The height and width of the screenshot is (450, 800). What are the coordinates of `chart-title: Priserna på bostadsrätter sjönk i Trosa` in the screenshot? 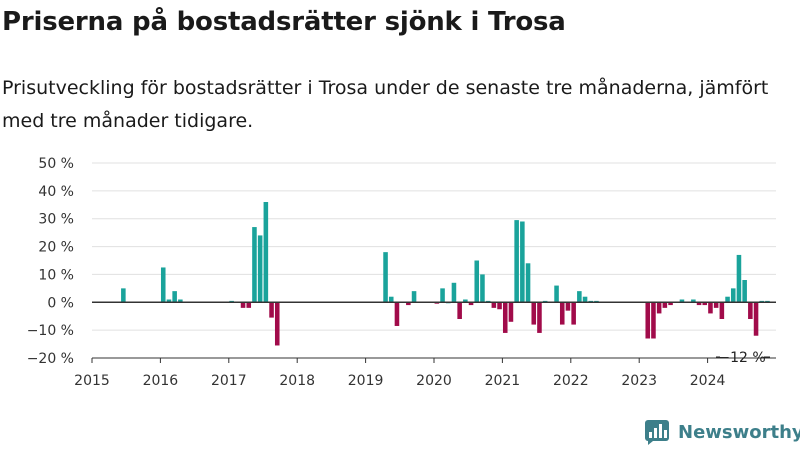 It's located at (284, 22).